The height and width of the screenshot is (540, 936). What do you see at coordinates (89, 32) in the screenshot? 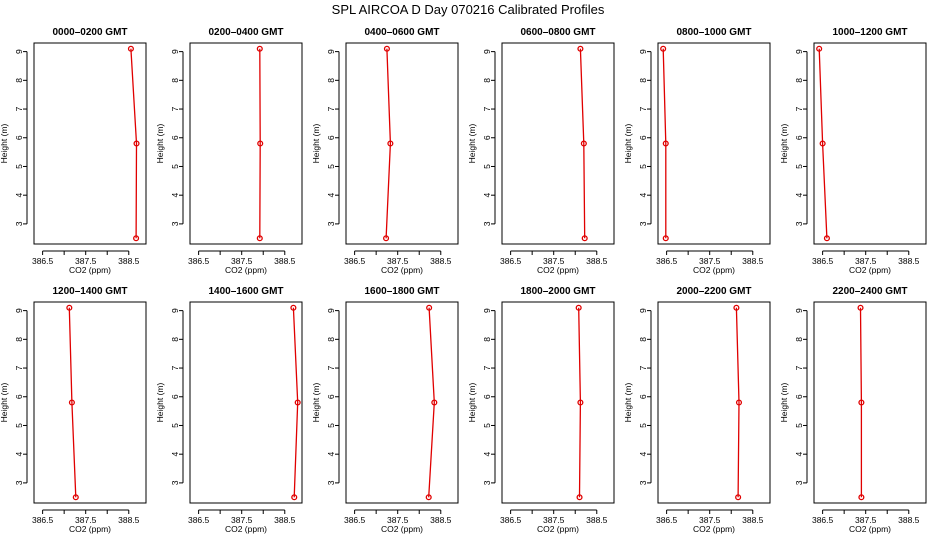
I see `panel-title: 0000–0200 GMT` at bounding box center [89, 32].